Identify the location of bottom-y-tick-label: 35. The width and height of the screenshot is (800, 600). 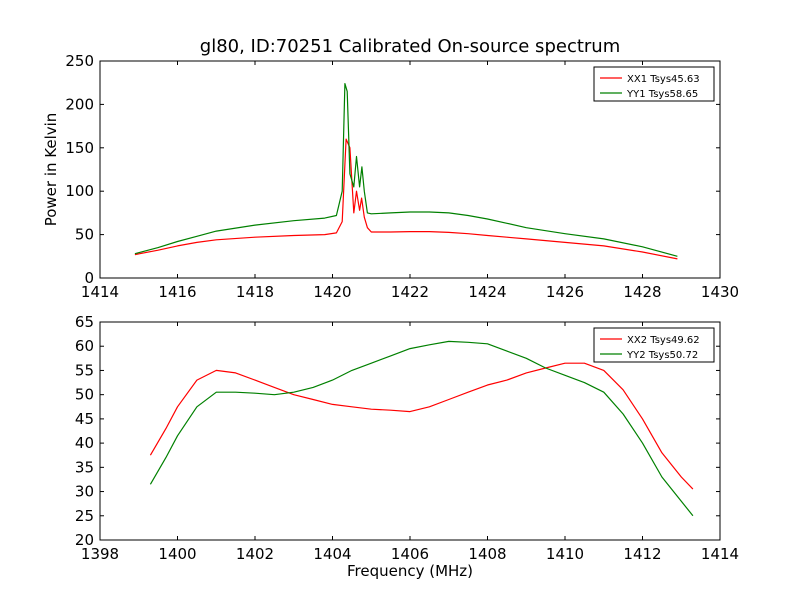
(84, 467).